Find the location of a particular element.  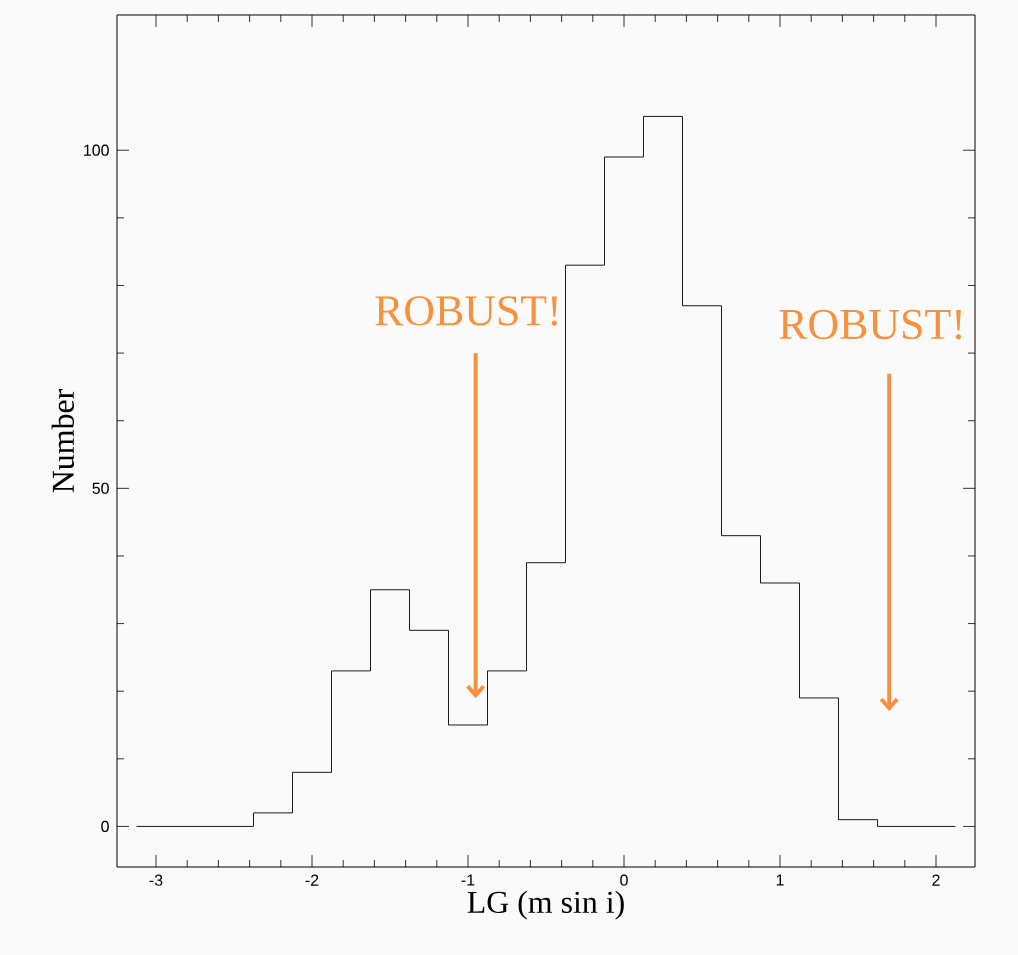

y-axis-title: Number is located at coordinates (63, 441).